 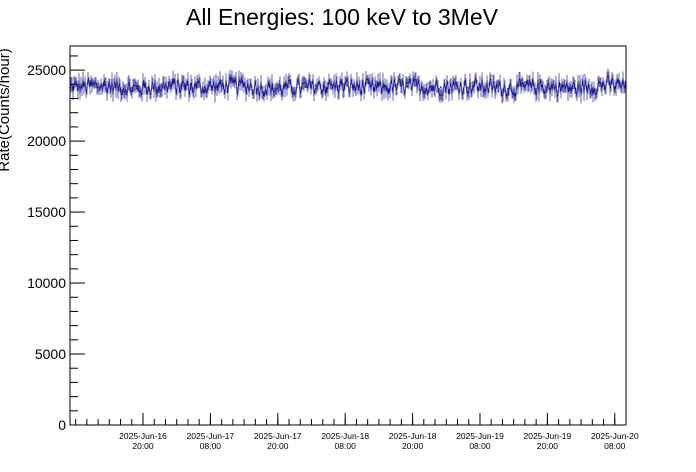 I want to click on x-tick-date: 2025-Jun-20, so click(x=615, y=436).